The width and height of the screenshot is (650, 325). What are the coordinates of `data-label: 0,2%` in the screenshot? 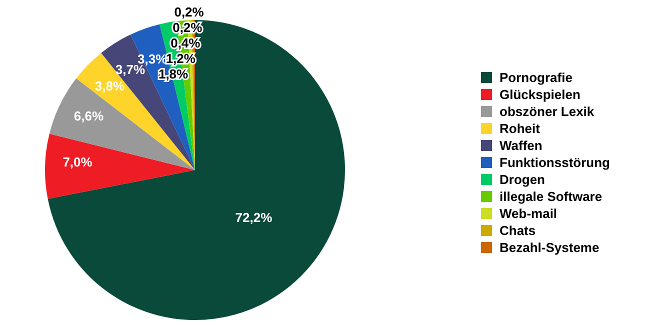 It's located at (189, 12).